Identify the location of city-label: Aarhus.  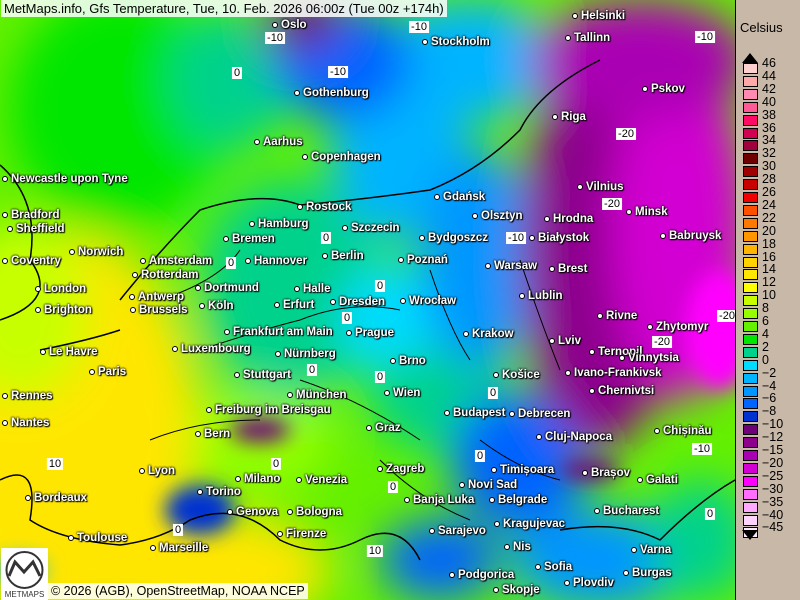
(278, 142).